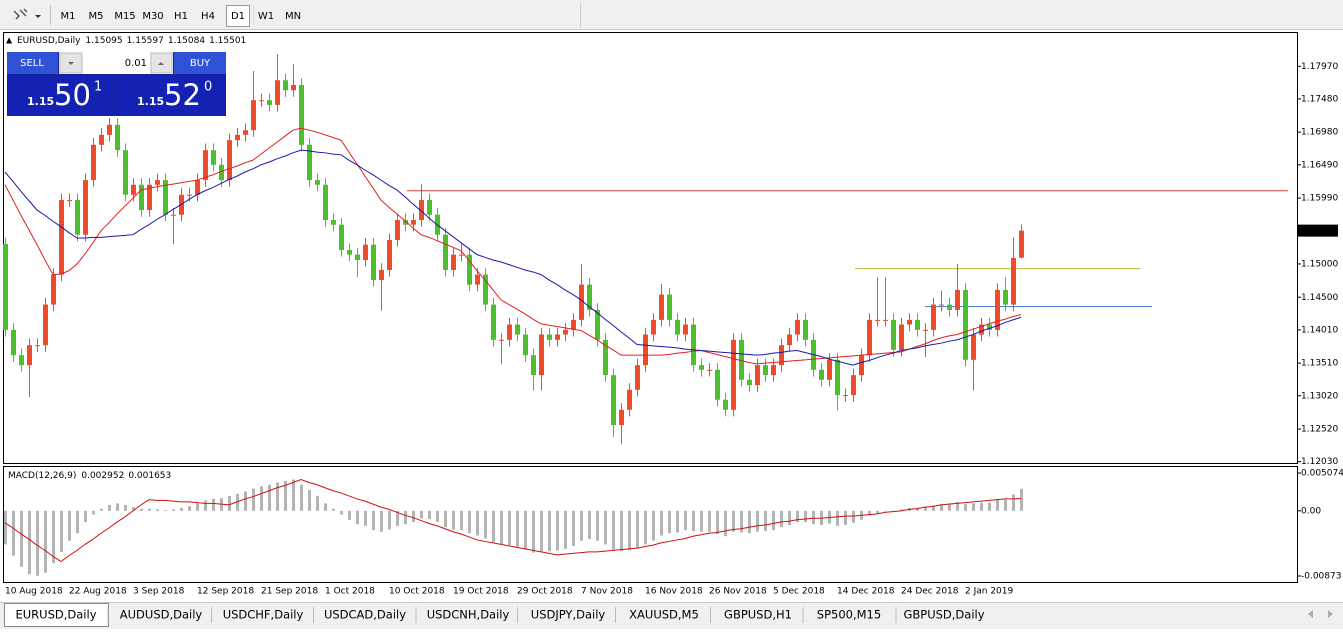 Image resolution: width=1343 pixels, height=633 pixels. I want to click on chart-tab: EURUSD,Daily, so click(56, 615).